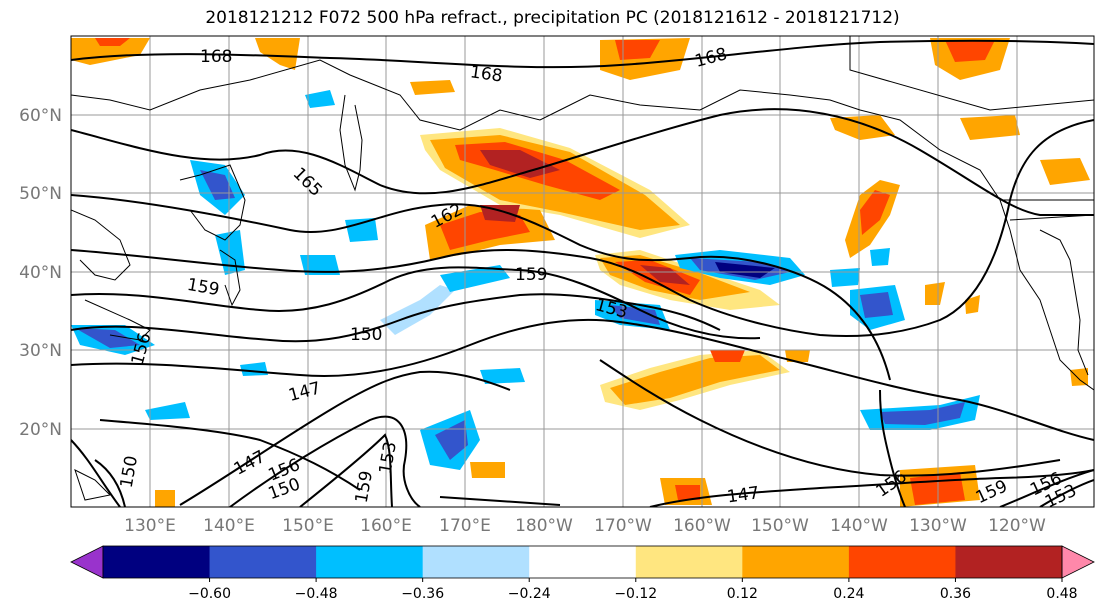 This screenshot has width=1105, height=601. I want to click on contour-label: 150, so click(366, 335).